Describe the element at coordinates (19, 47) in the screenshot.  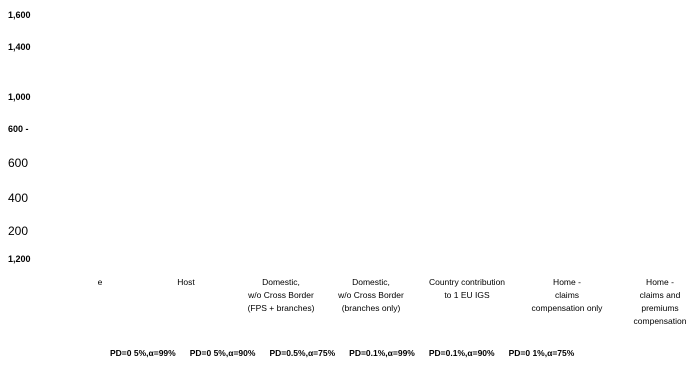
I see `y-tick-label: 1,400` at that location.